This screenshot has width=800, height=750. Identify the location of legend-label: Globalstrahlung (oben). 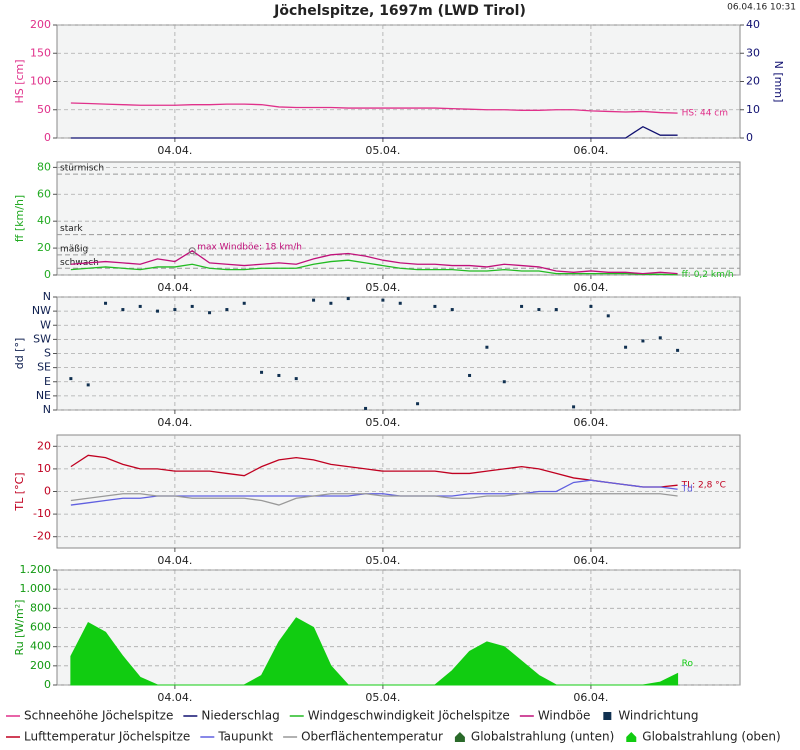
(711, 737).